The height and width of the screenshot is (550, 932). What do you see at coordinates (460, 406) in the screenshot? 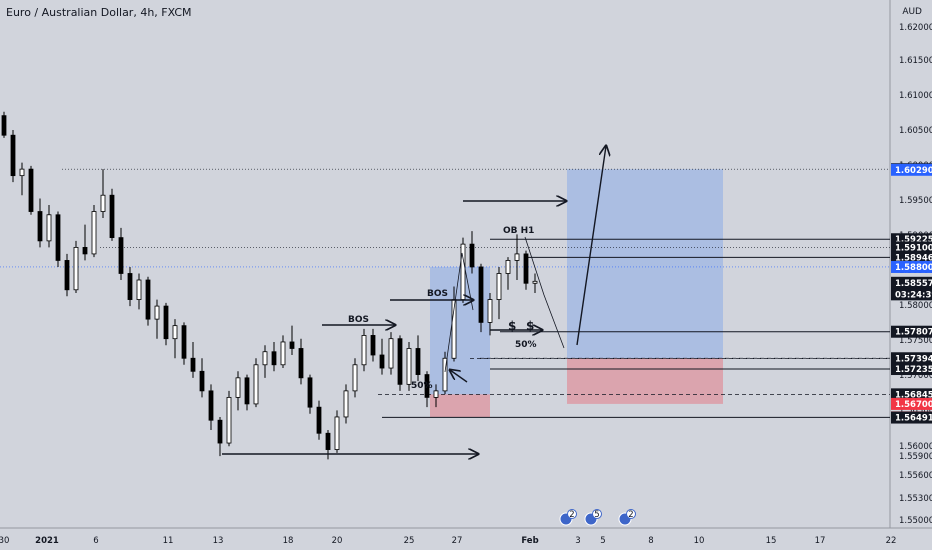
I see `previous-stop-zone` at bounding box center [460, 406].